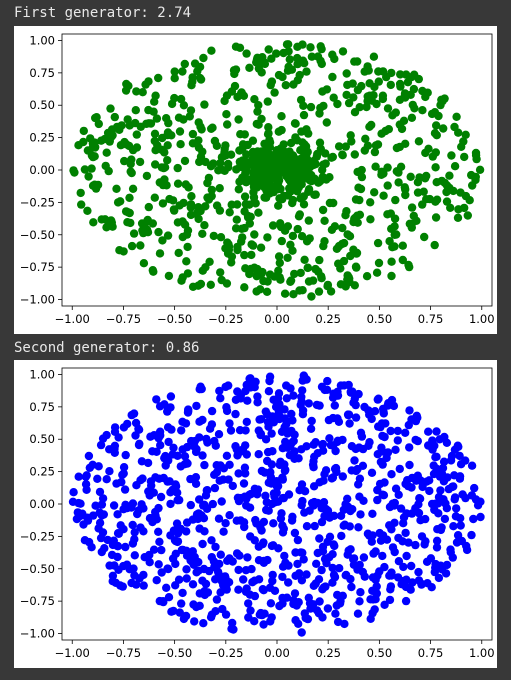 This screenshot has width=511, height=680. I want to click on y-tick-label: −1.00, so click(37, 300).